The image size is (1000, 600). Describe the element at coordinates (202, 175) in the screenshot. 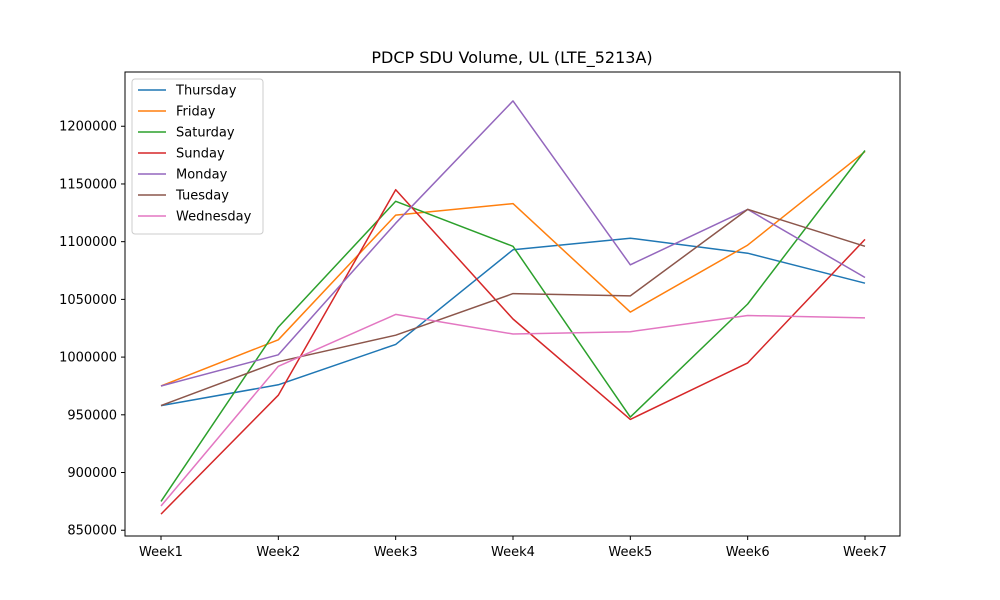

I see `legend-label-monday: Monday` at that location.